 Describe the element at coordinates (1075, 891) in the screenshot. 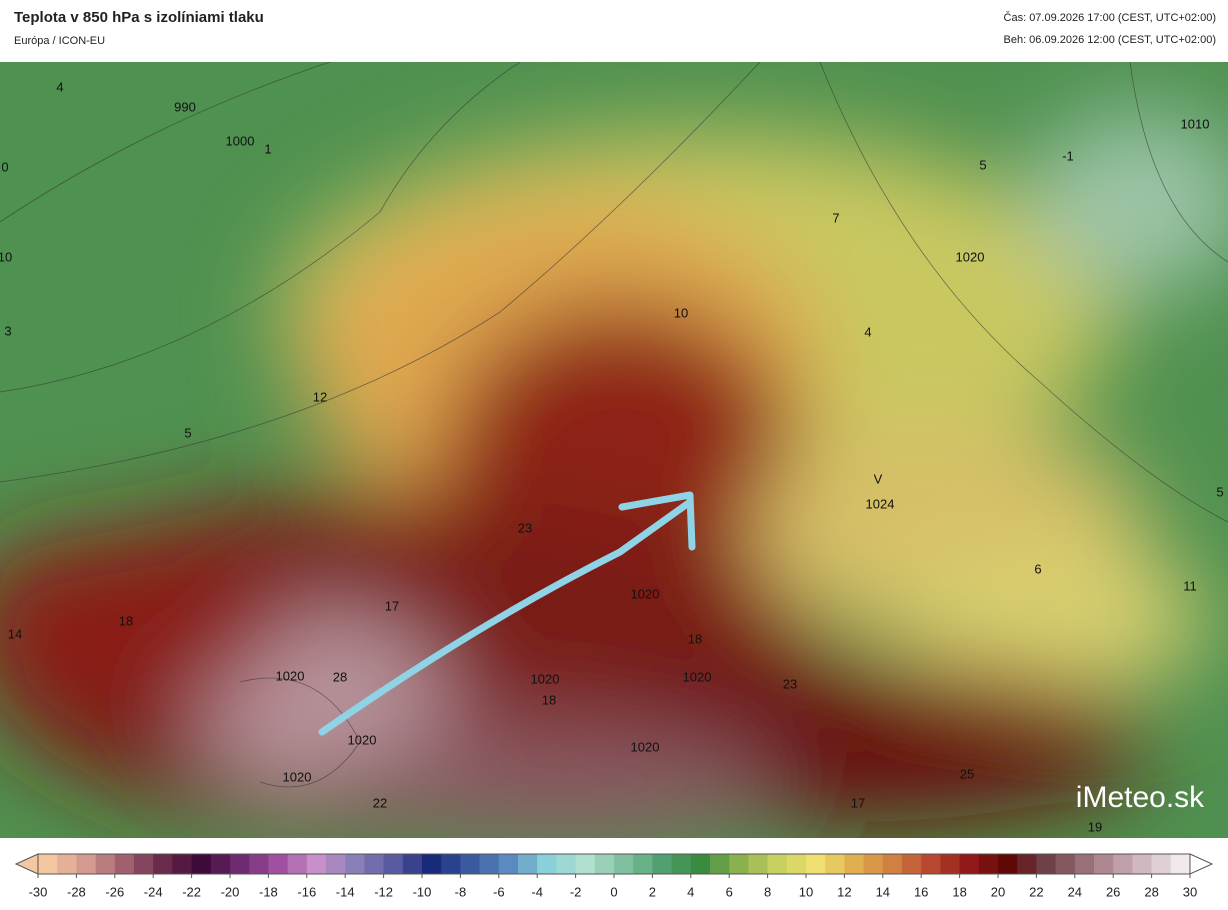

I see `colorbar-tick-label: 24` at that location.